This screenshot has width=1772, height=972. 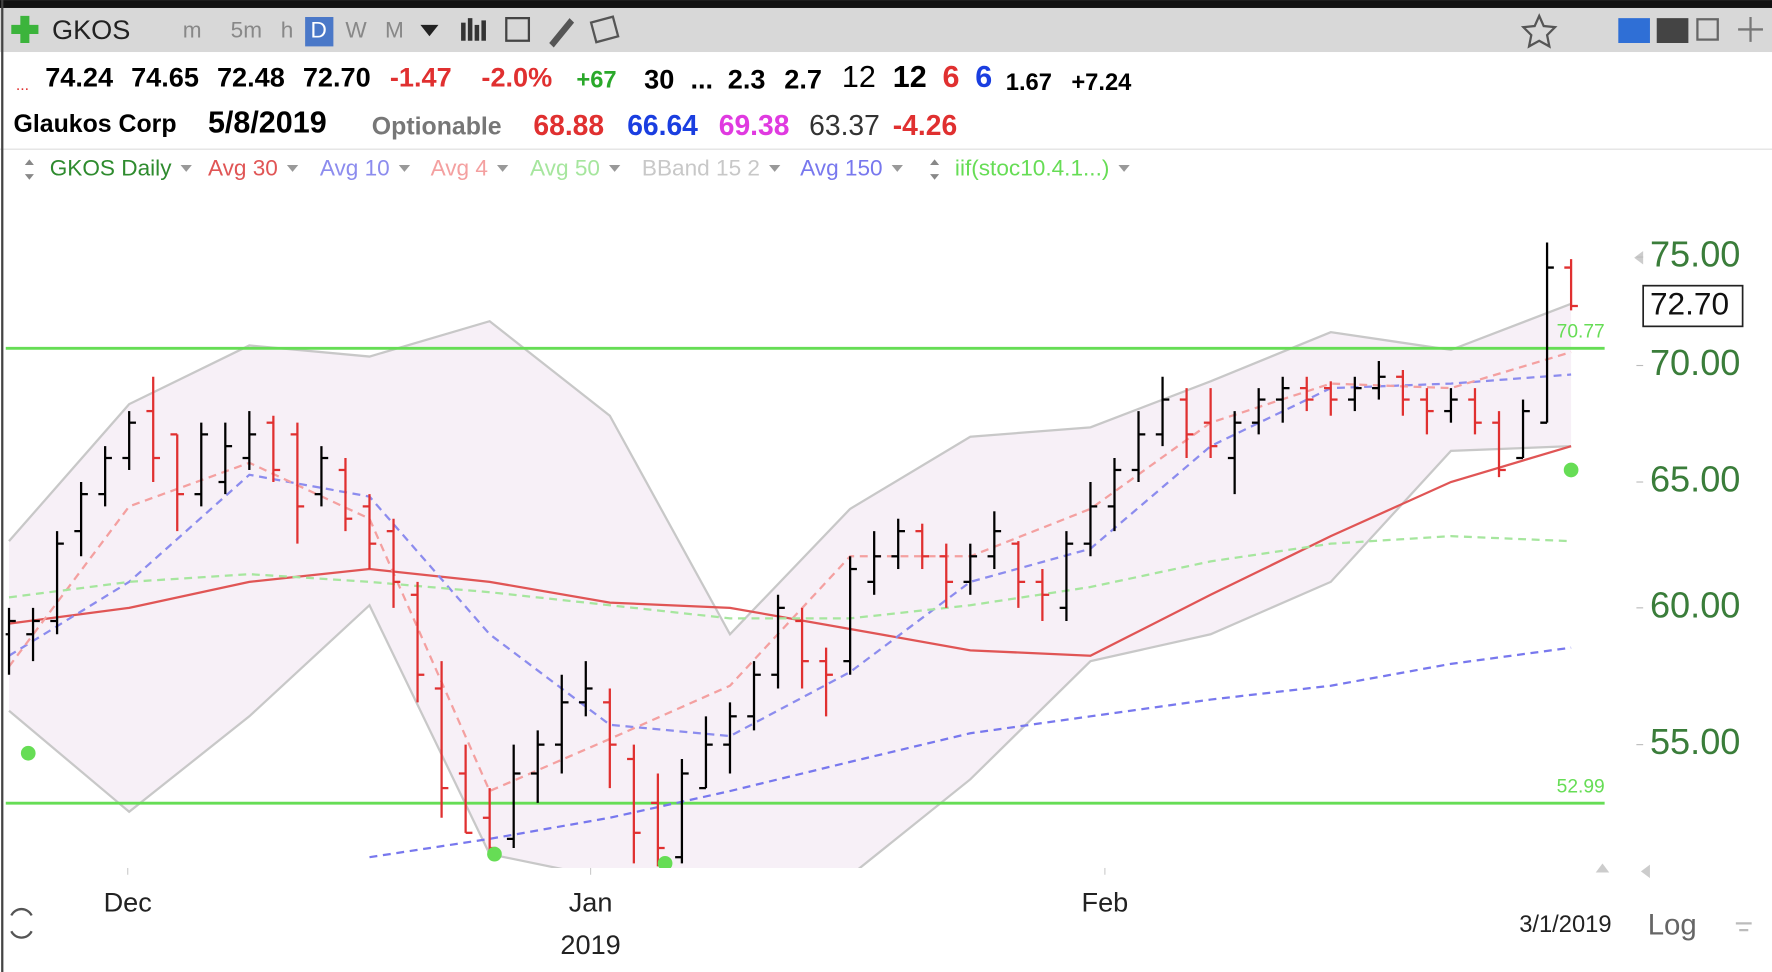 What do you see at coordinates (243, 168) in the screenshot?
I see `legend-entry: Avg 30` at bounding box center [243, 168].